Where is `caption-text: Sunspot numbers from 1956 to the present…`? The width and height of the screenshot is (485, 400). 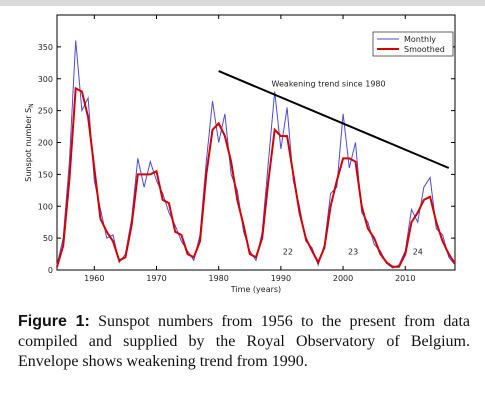 caption-text: Sunspot numbers from 1956 to the present… is located at coordinates (244, 341).